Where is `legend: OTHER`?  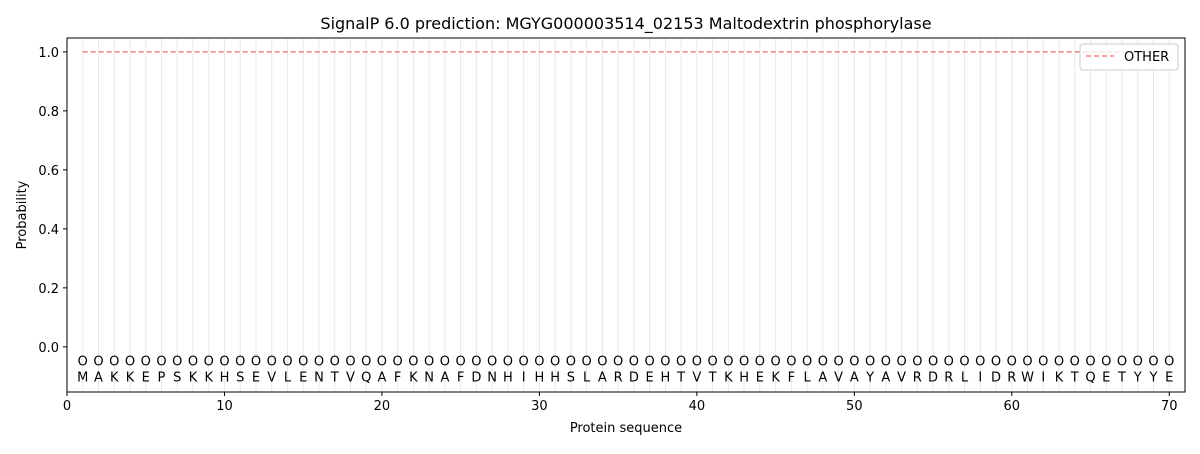
legend: OTHER is located at coordinates (1129, 57).